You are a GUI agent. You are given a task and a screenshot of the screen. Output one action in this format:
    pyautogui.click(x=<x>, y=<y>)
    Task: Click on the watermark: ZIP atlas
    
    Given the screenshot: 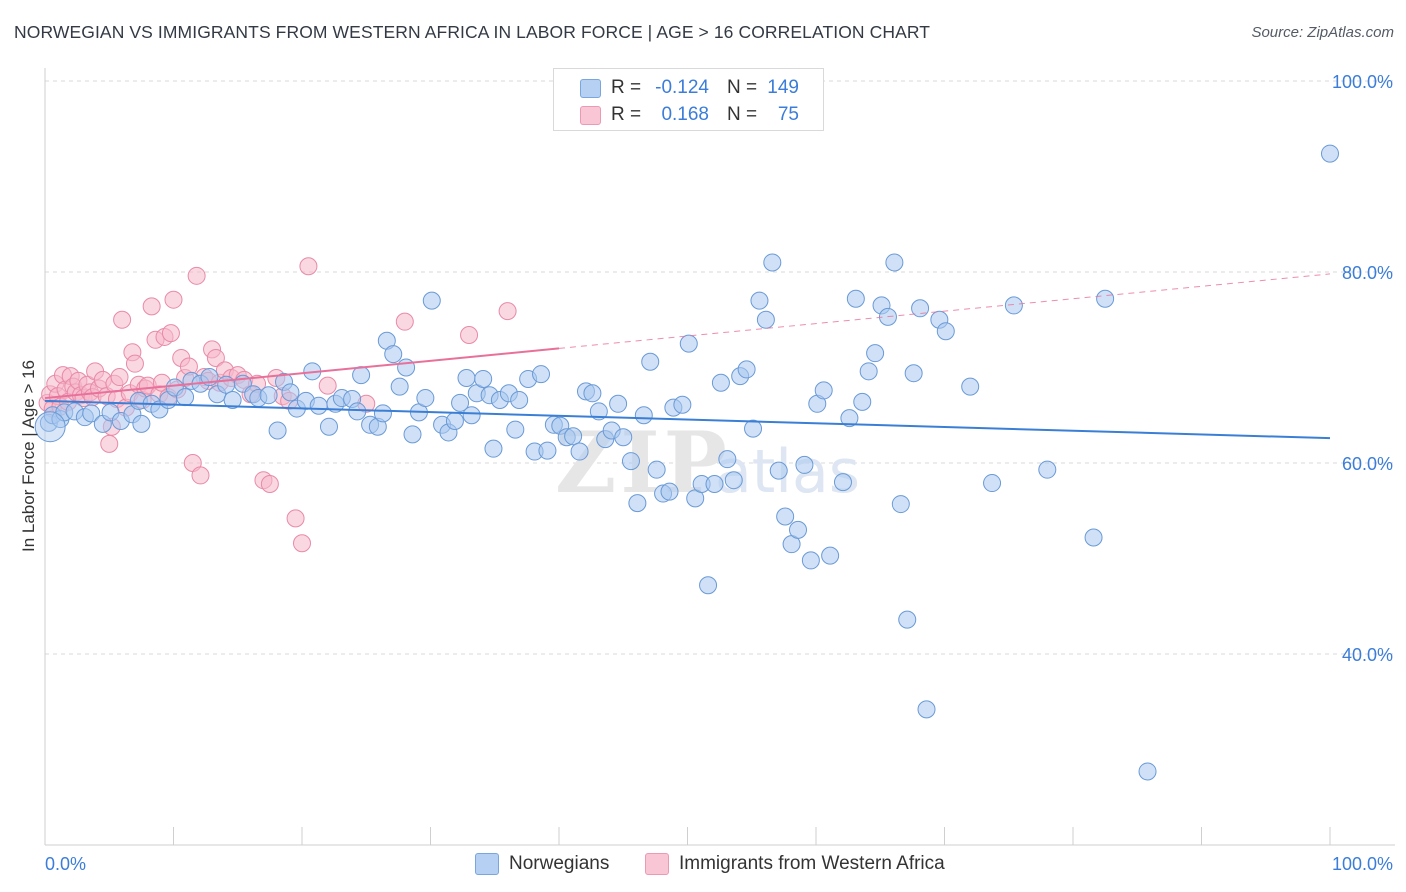 What is the action you would take?
    pyautogui.click(x=707, y=462)
    